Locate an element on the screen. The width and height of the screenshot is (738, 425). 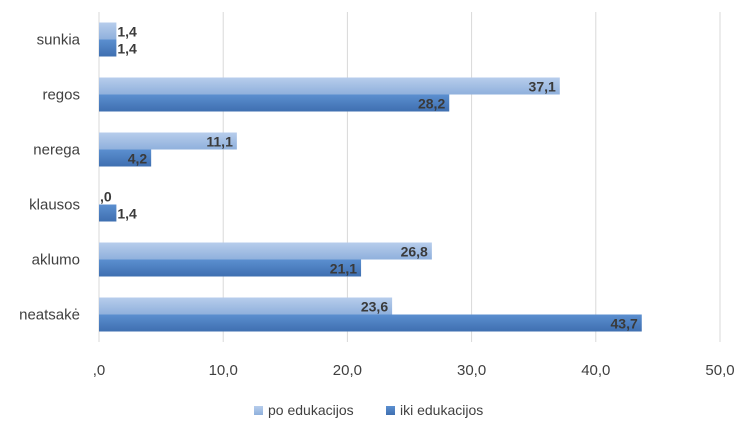
legend: po edukacijos iki edukacijos is located at coordinates (368, 410).